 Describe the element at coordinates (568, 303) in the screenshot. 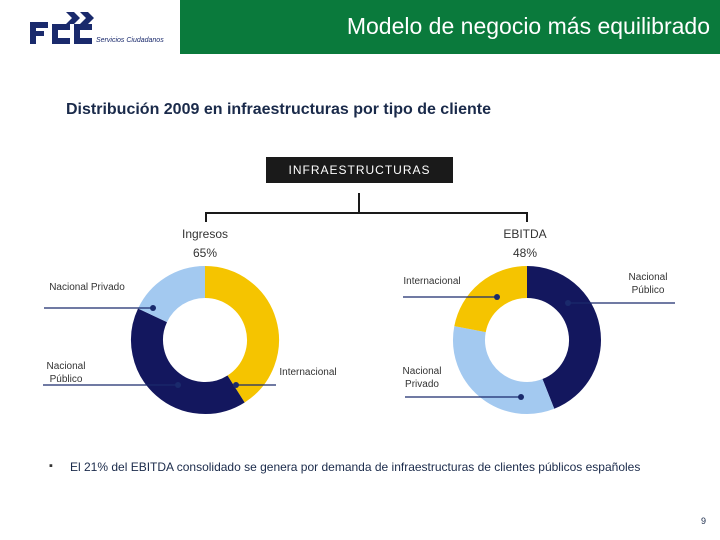

I see `ebitda-leader-nacional-p-blico-dot` at that location.